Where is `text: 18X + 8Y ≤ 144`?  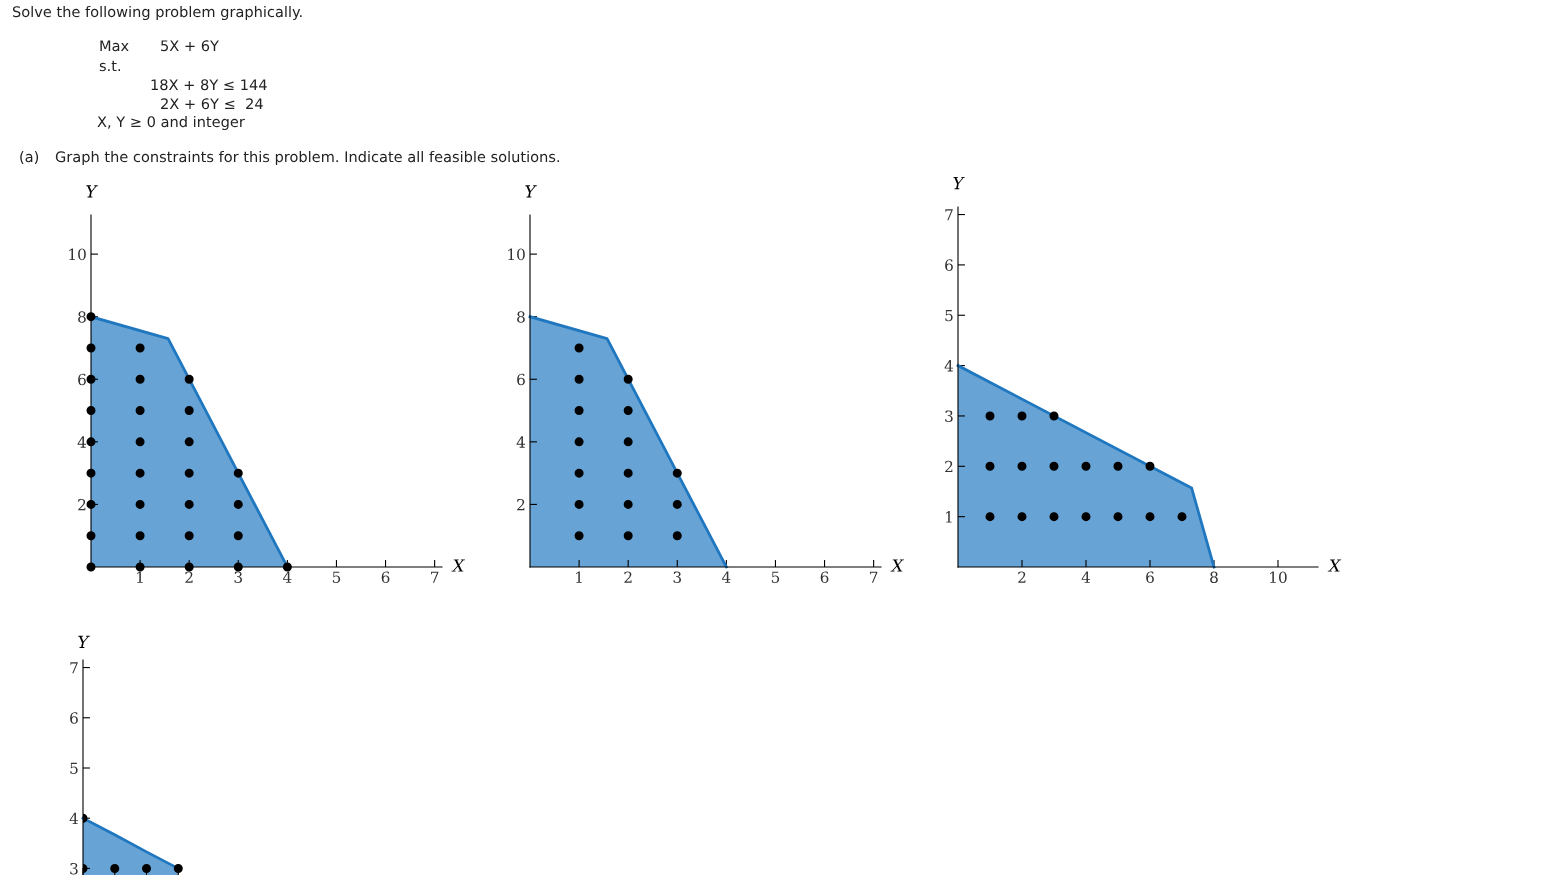
text: 18X + 8Y ≤ 144 is located at coordinates (209, 85).